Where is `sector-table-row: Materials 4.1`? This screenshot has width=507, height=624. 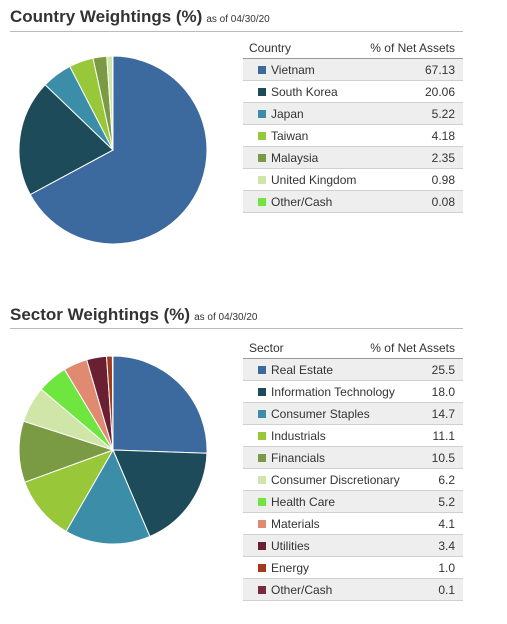 sector-table-row: Materials 4.1 is located at coordinates (353, 524).